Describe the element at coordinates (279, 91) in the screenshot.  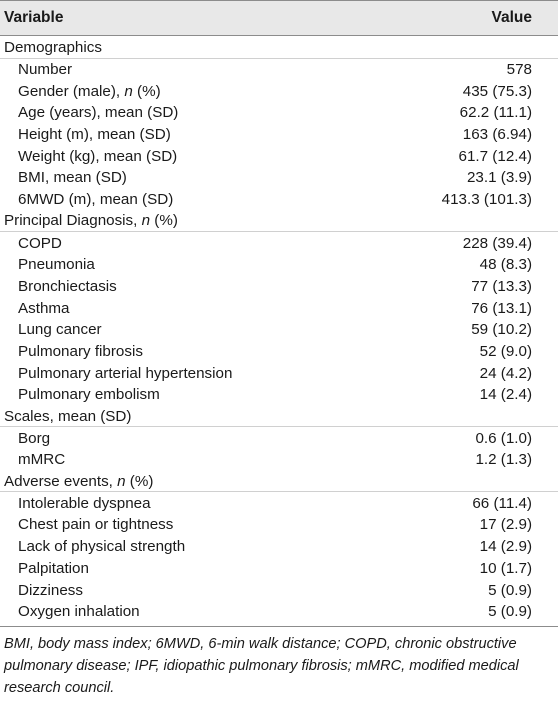
I see `table-row: Gender (male), n (%) 435 (75.3)` at that location.